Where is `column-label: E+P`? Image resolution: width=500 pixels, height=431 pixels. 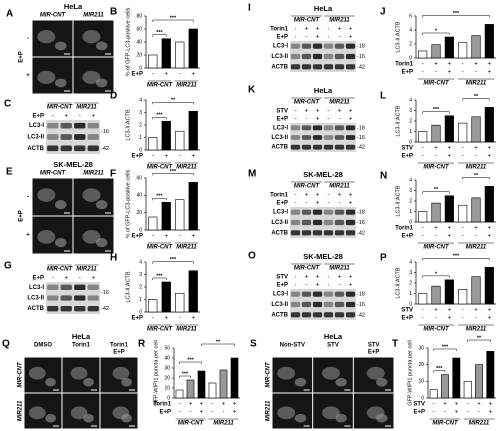
column-label: E+P is located at coordinates (119, 353).